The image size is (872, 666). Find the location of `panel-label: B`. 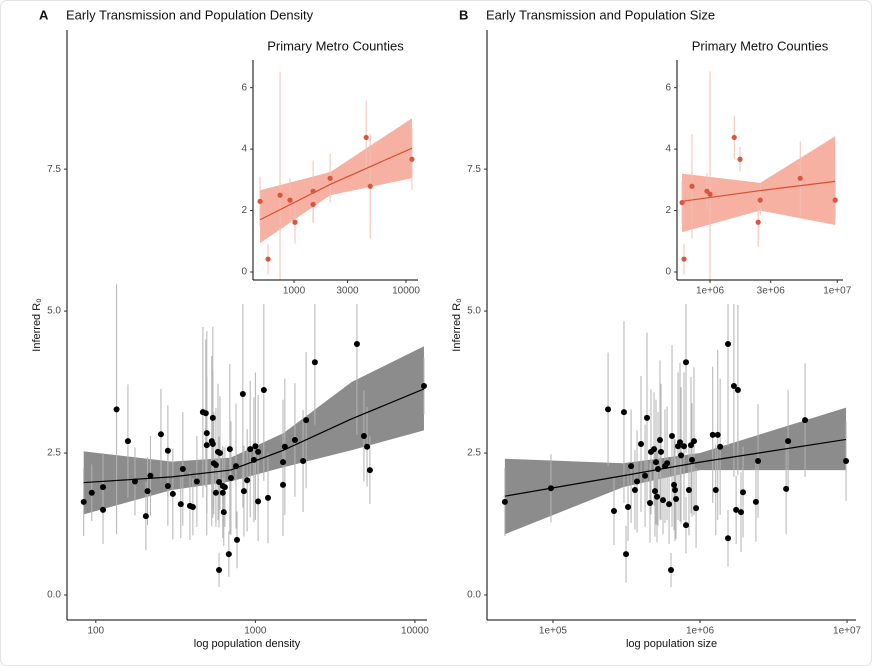

panel-label: B is located at coordinates (463, 14).